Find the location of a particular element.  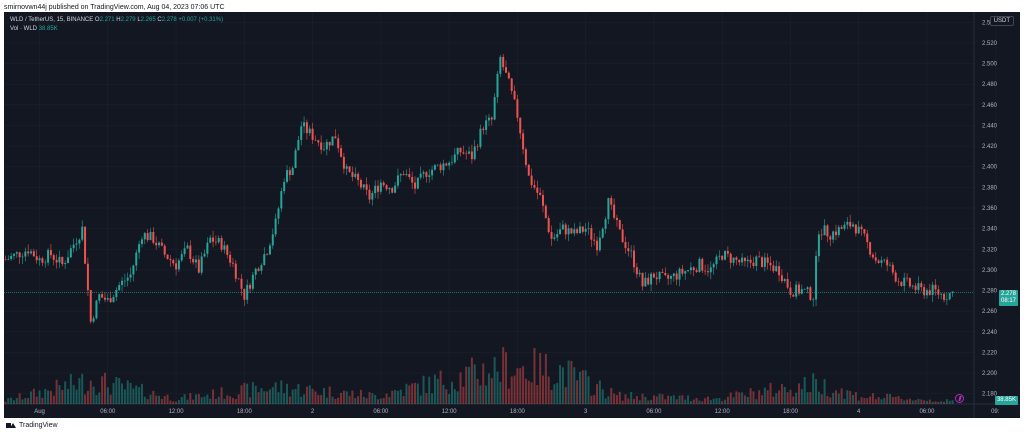

price-axis-label: 2.440 is located at coordinates (990, 126).